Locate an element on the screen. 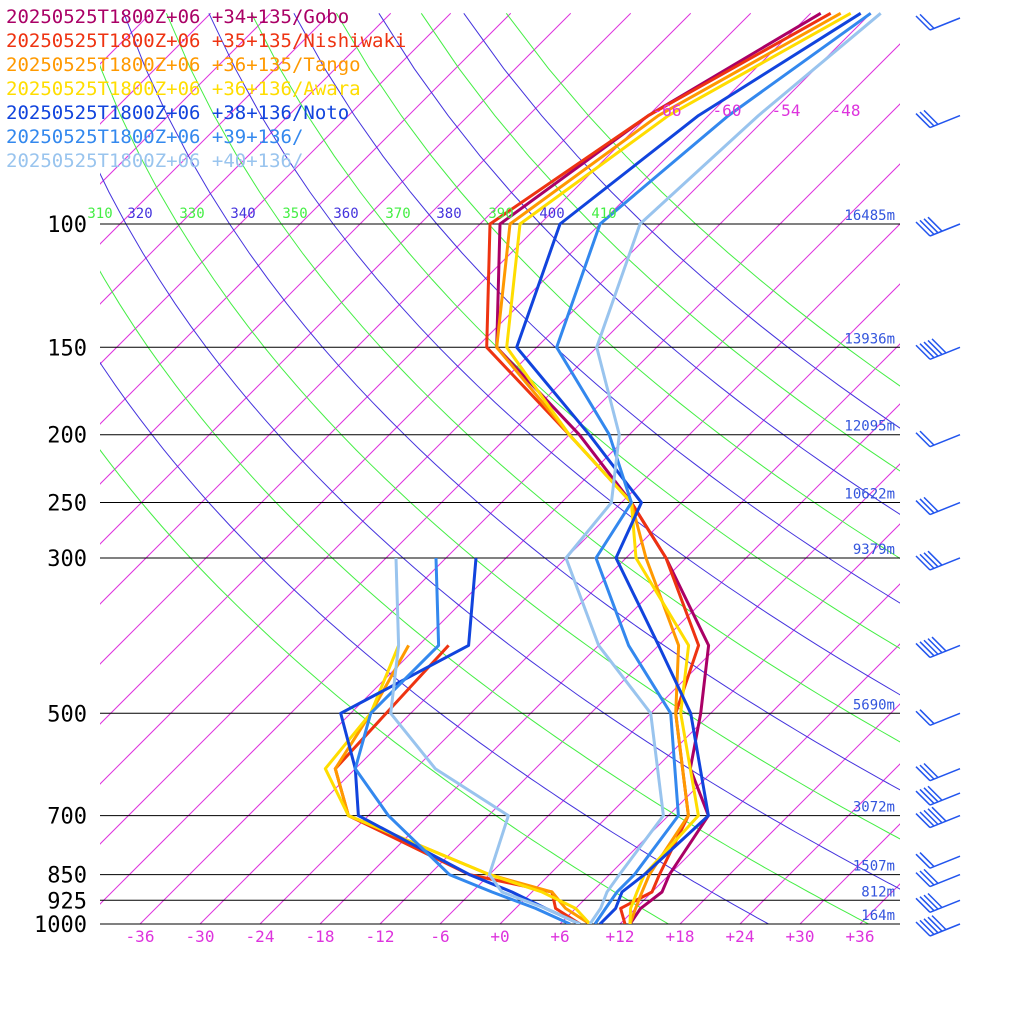 The height and width of the screenshot is (1024, 1024). pressure-label: 150 is located at coordinates (67, 348).